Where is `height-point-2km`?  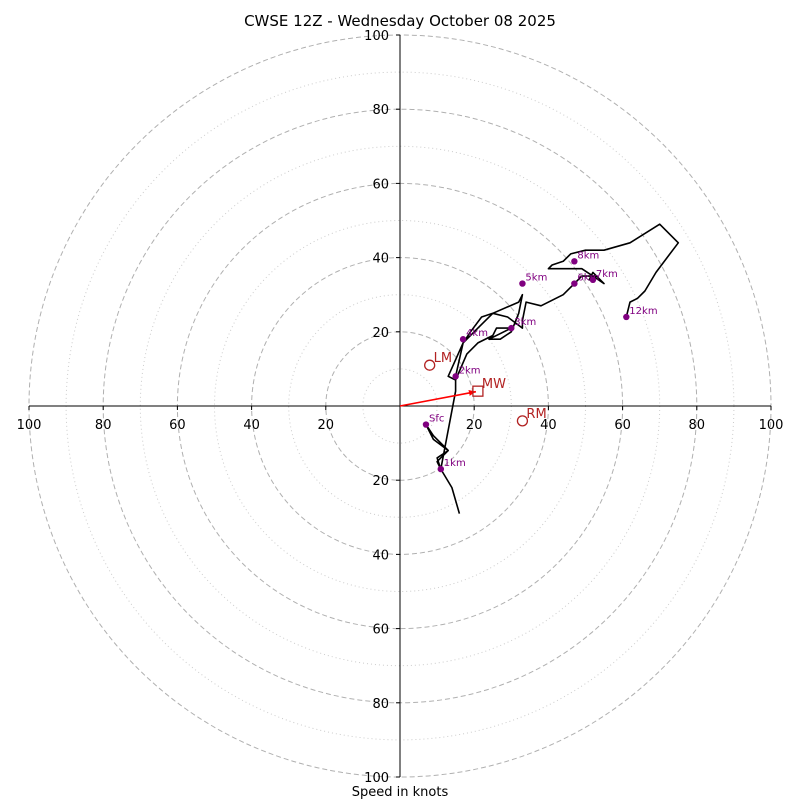 height-point-2km is located at coordinates (455, 376).